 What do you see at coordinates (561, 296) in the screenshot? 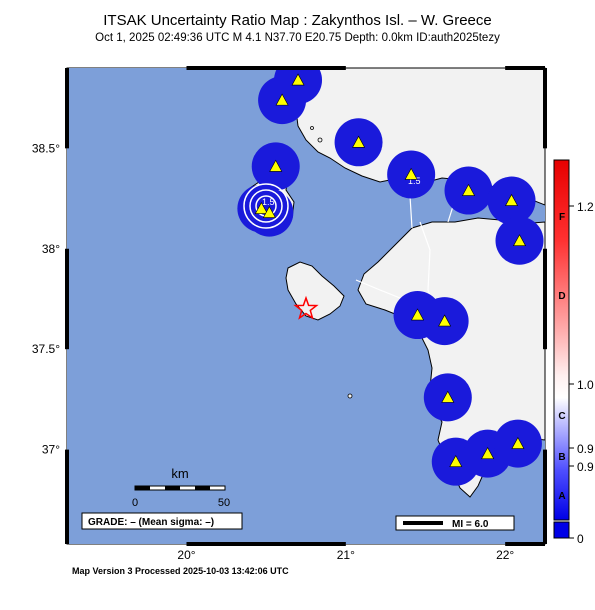
I see `colorbar-letter-d: D` at bounding box center [561, 296].